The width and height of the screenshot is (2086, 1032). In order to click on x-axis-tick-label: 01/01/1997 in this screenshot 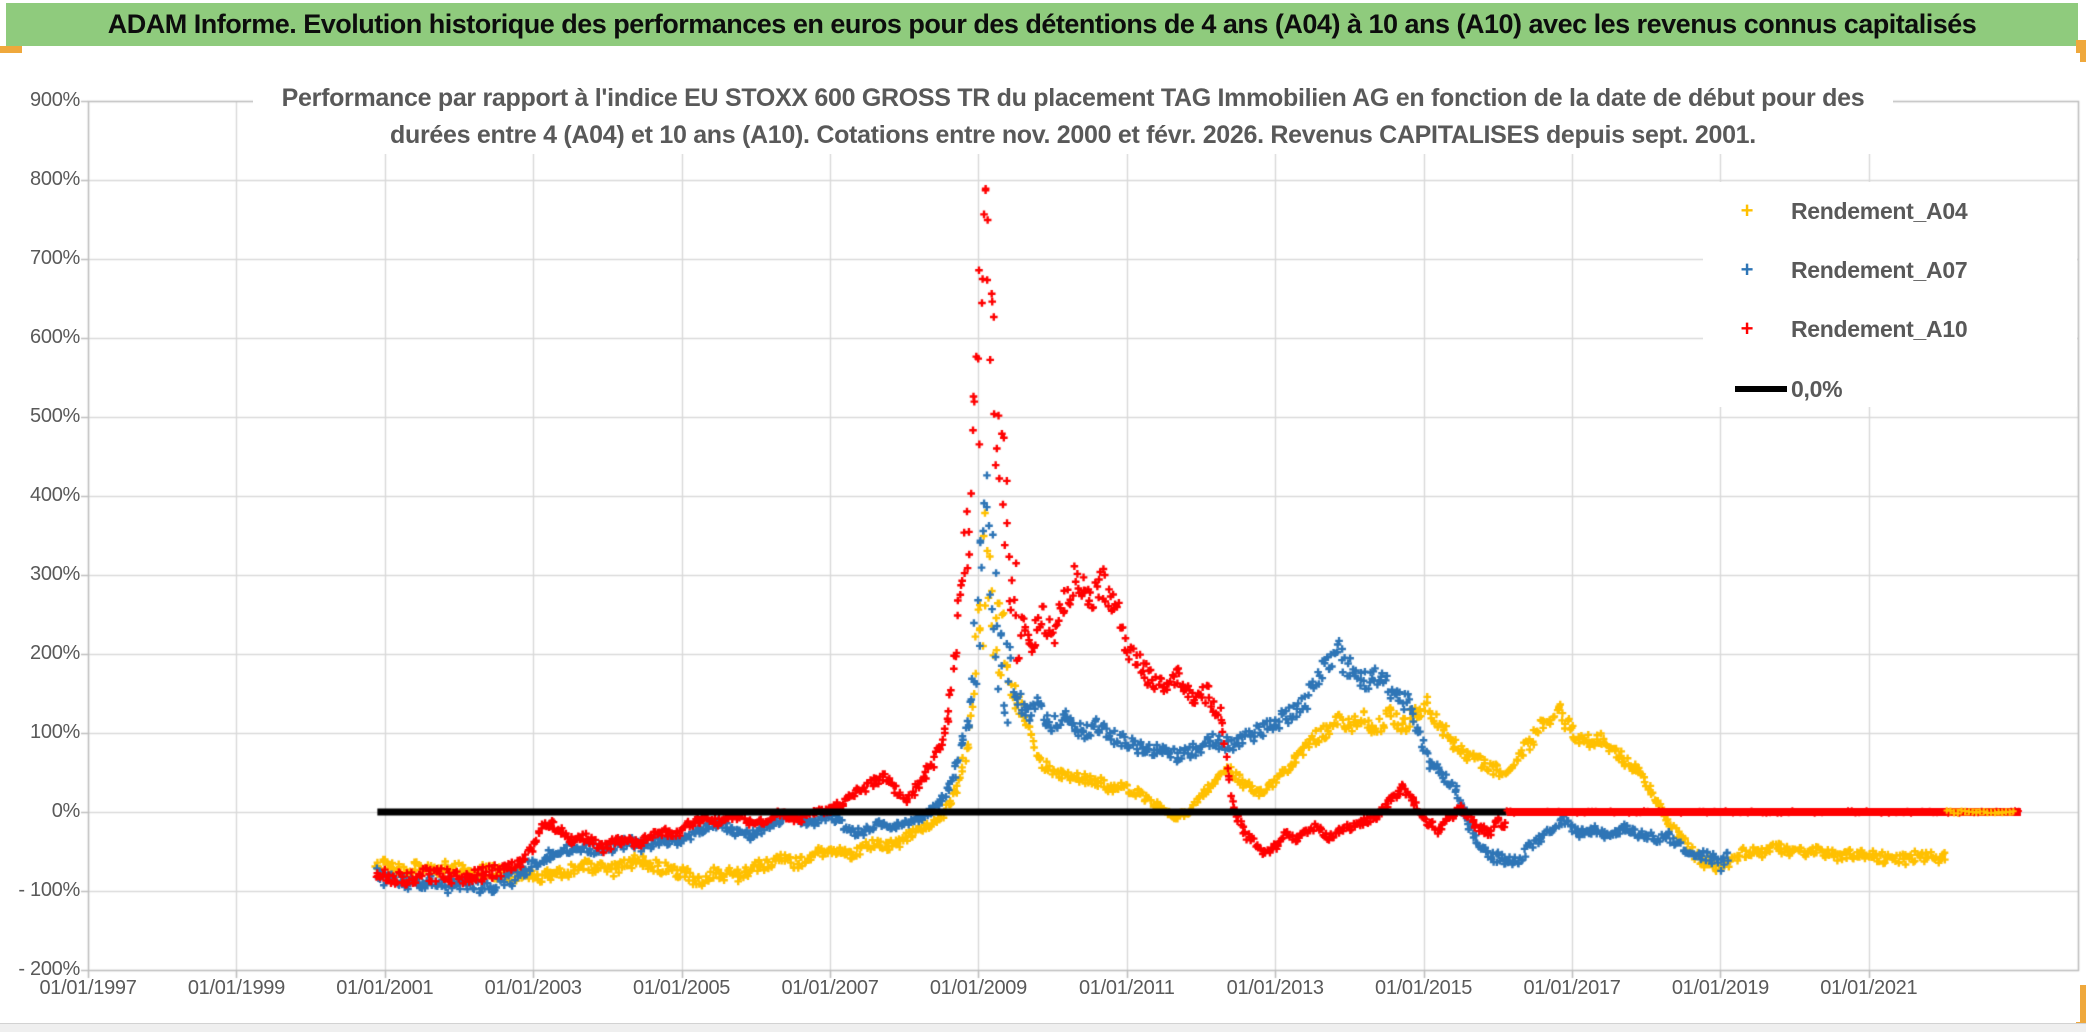, I will do `click(88, 988)`.